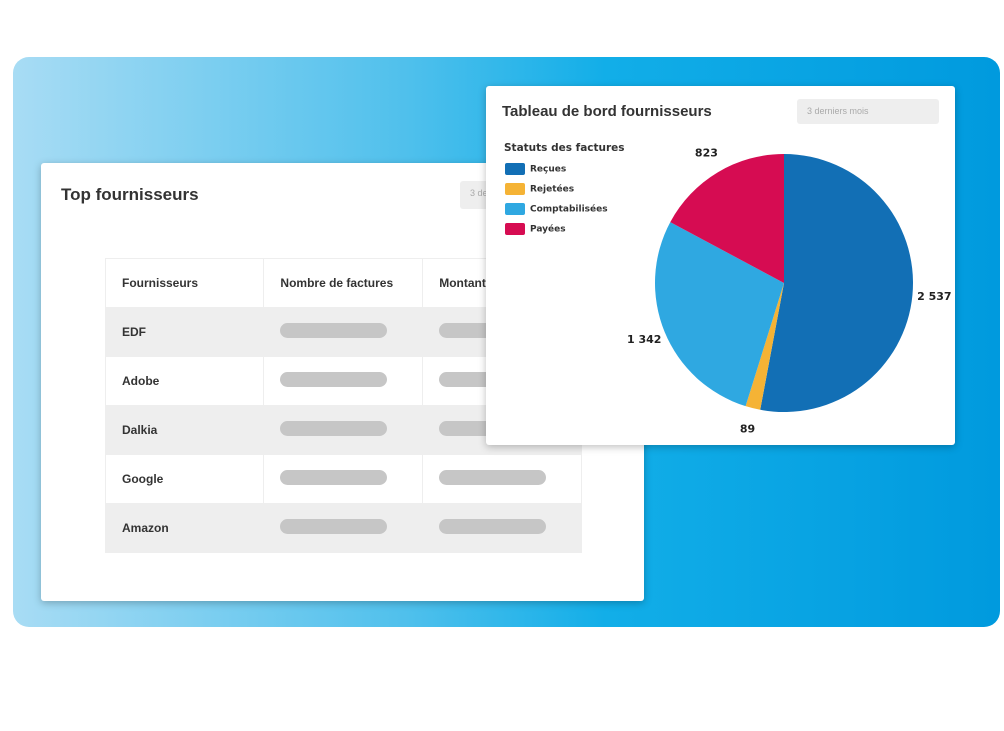 Image resolution: width=1004 pixels, height=731 pixels. I want to click on legend-label: Reçues, so click(548, 170).